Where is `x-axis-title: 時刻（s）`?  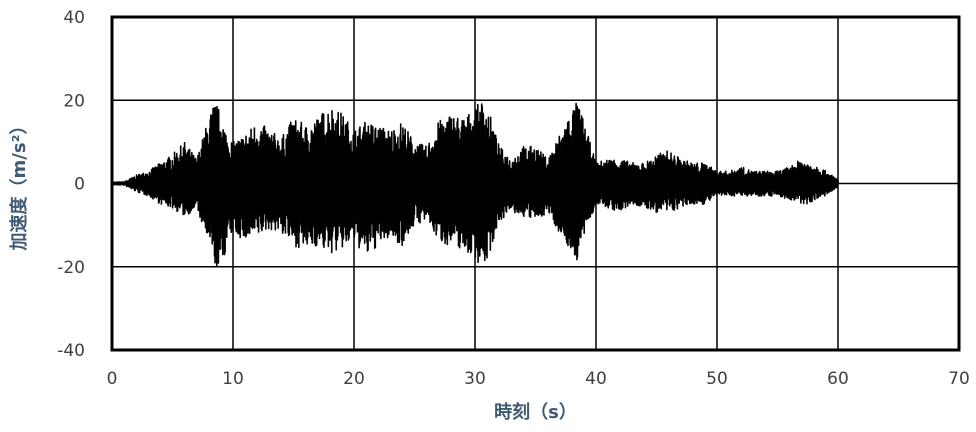
x-axis-title: 時刻（s） is located at coordinates (535, 412).